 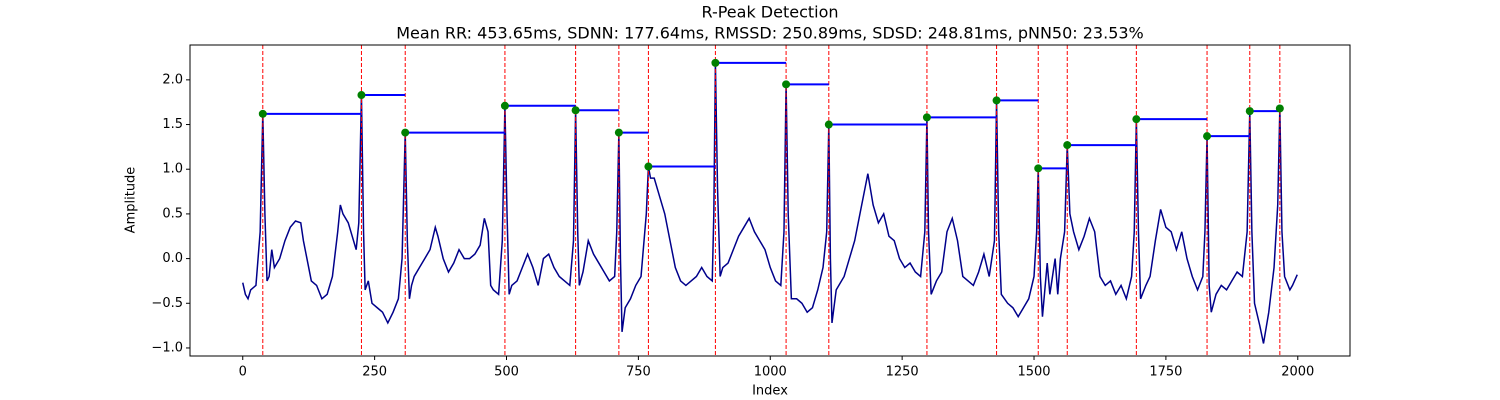 What do you see at coordinates (770, 372) in the screenshot?
I see `x-tick-label: 1000` at bounding box center [770, 372].